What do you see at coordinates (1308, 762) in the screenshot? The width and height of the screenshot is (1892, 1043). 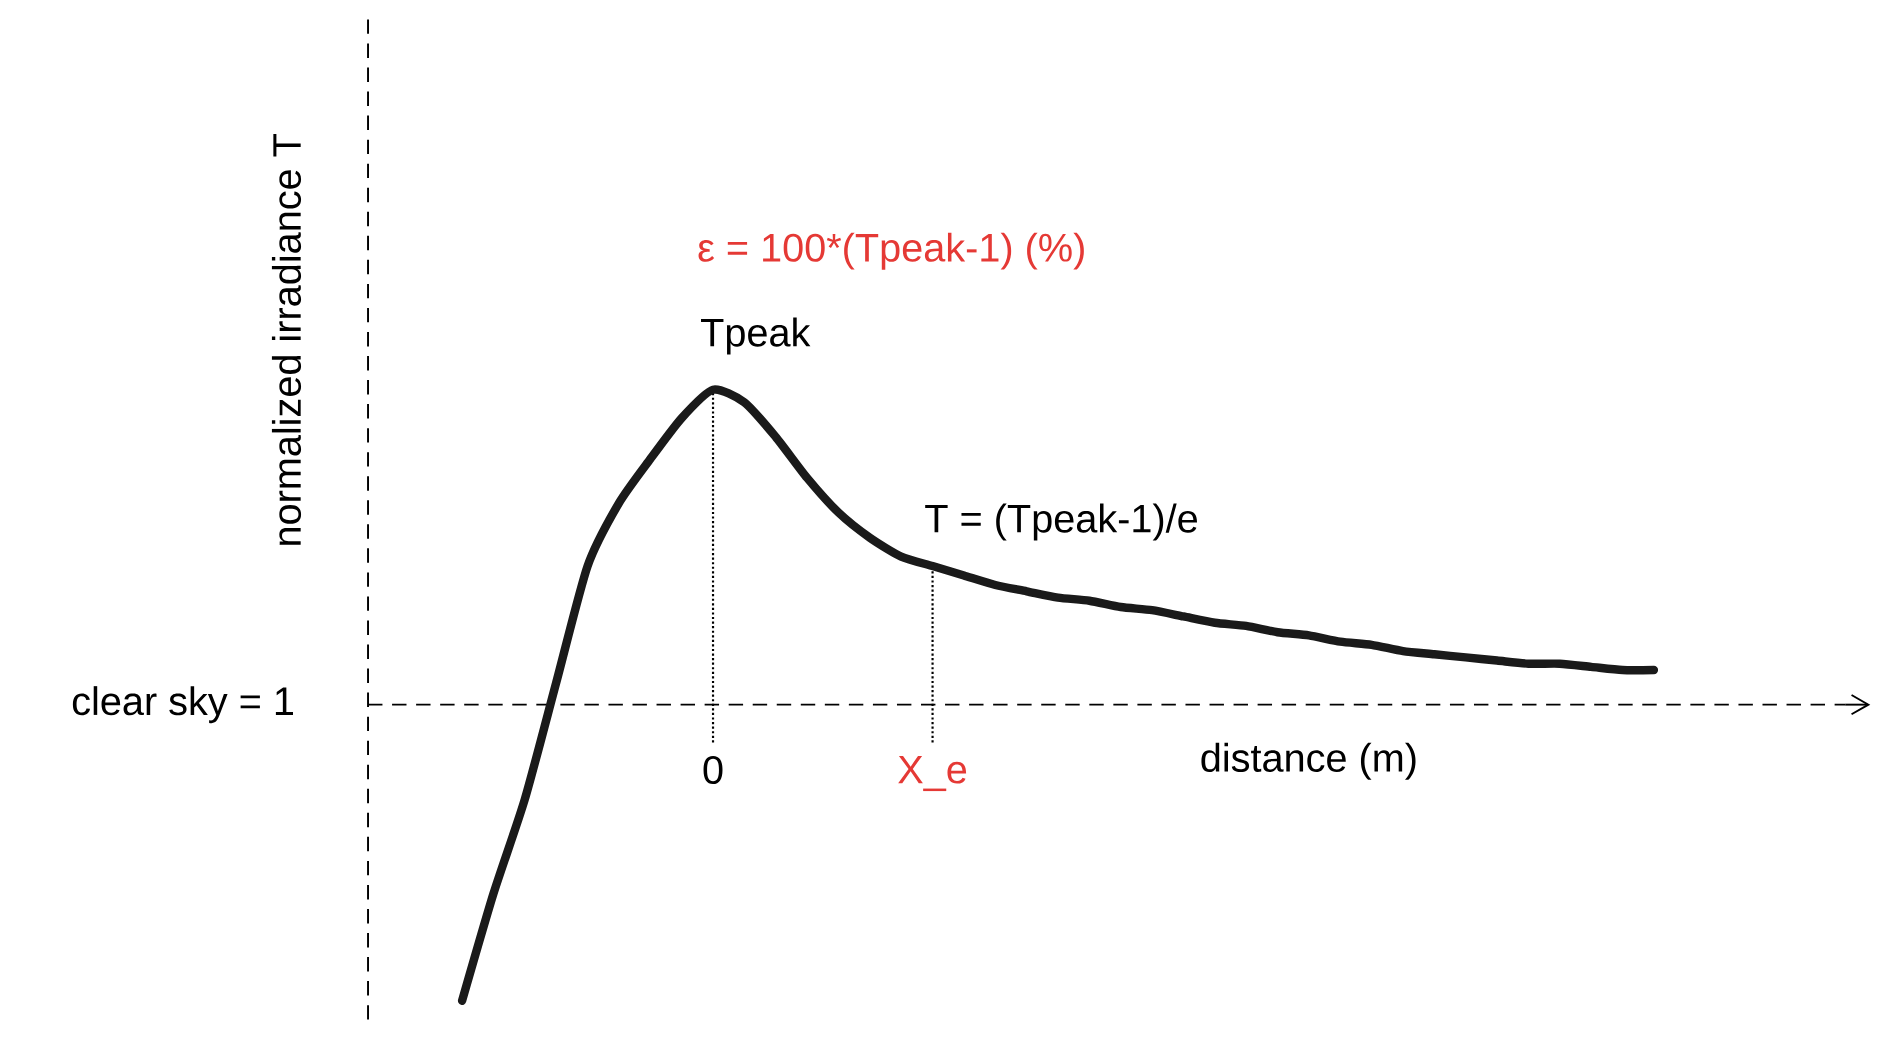 I see `x-axis-title: distance (m)` at bounding box center [1308, 762].